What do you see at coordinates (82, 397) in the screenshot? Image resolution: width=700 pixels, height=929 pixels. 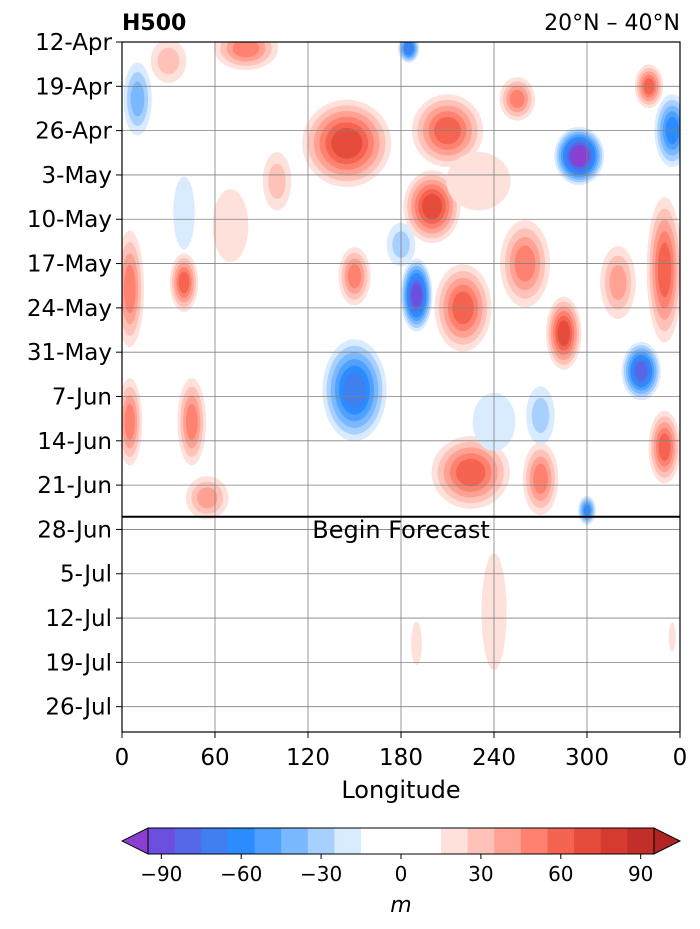 I see `y-tick-label: 7-Jun` at bounding box center [82, 397].